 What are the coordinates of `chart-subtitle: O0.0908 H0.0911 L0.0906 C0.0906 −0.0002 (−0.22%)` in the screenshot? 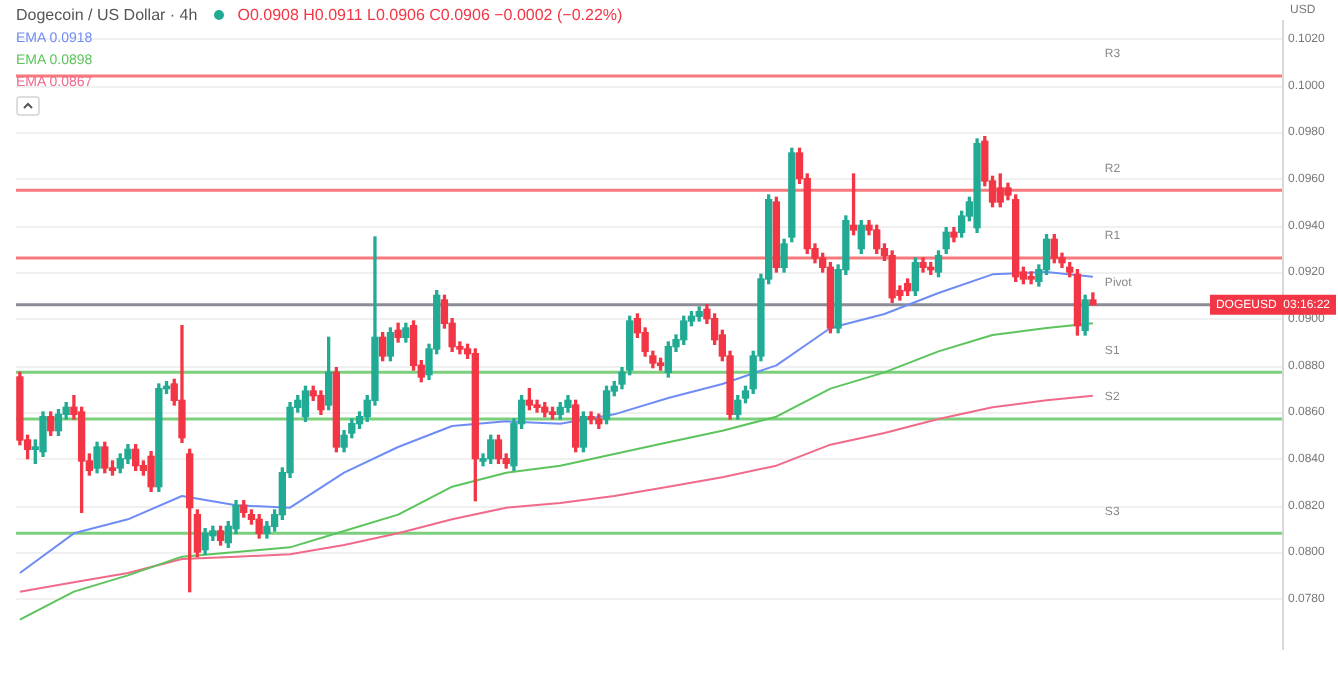 It's located at (430, 15).